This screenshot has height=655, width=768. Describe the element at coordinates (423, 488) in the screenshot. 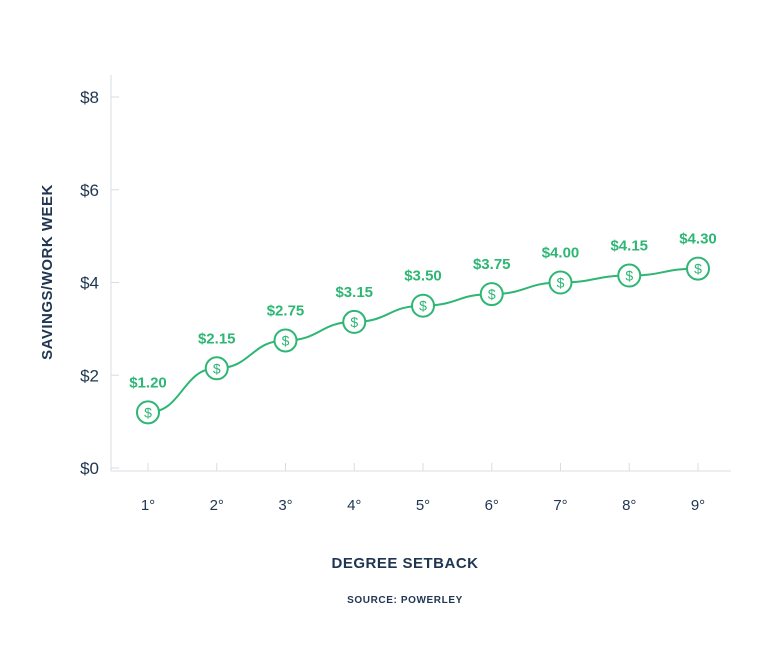

I see `x-axis-ticks: 1° 2° 3° 4° 5° 6° 7° 8° 9°` at that location.